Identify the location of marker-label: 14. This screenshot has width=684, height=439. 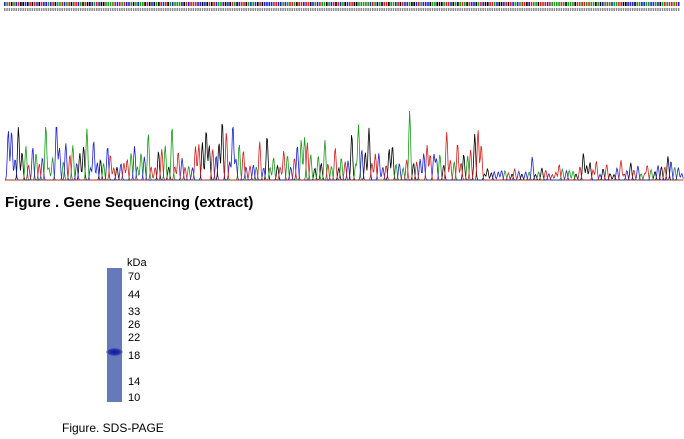
(134, 382).